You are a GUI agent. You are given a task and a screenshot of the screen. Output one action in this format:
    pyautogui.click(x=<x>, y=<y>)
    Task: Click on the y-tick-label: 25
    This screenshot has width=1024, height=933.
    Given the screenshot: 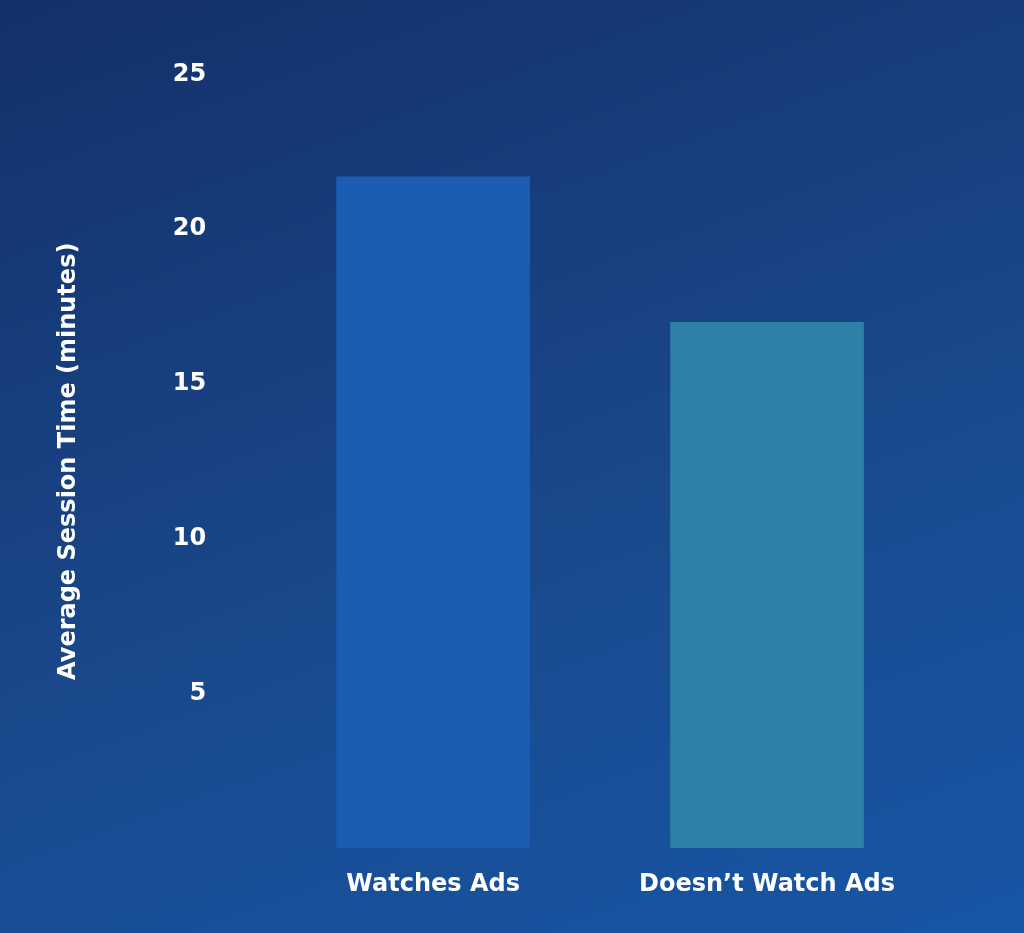 What is the action you would take?
    pyautogui.click(x=189, y=72)
    